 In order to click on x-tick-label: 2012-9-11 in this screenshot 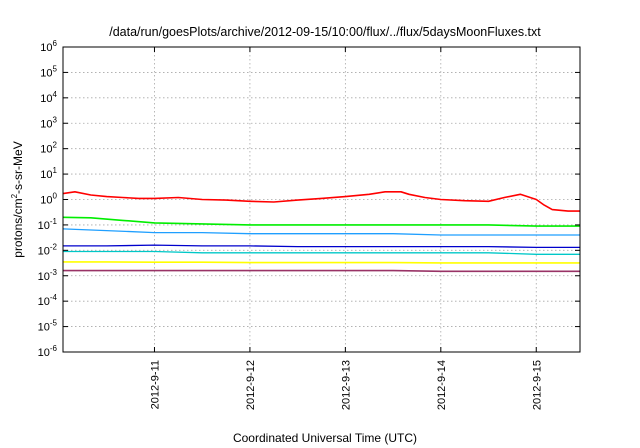, I will do `click(155, 384)`.